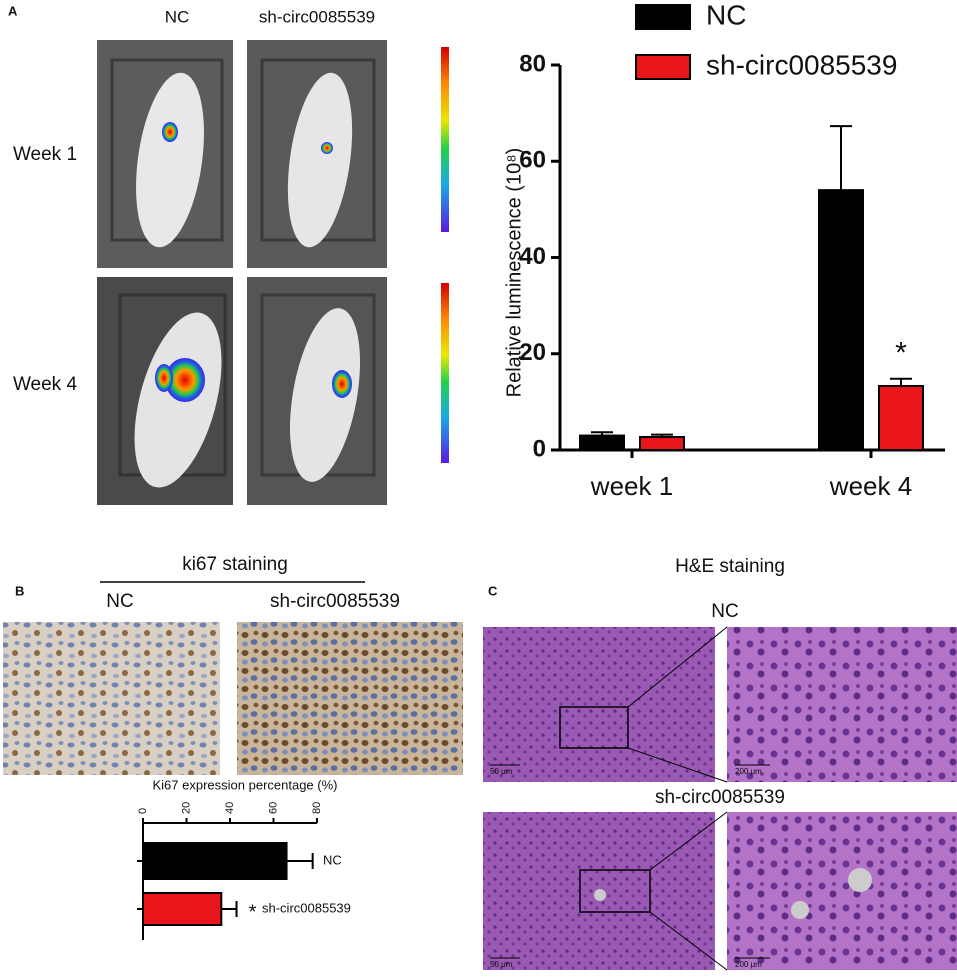 The width and height of the screenshot is (957, 980). Describe the element at coordinates (532, 63) in the screenshot. I see `y-tick-label: 80` at that location.